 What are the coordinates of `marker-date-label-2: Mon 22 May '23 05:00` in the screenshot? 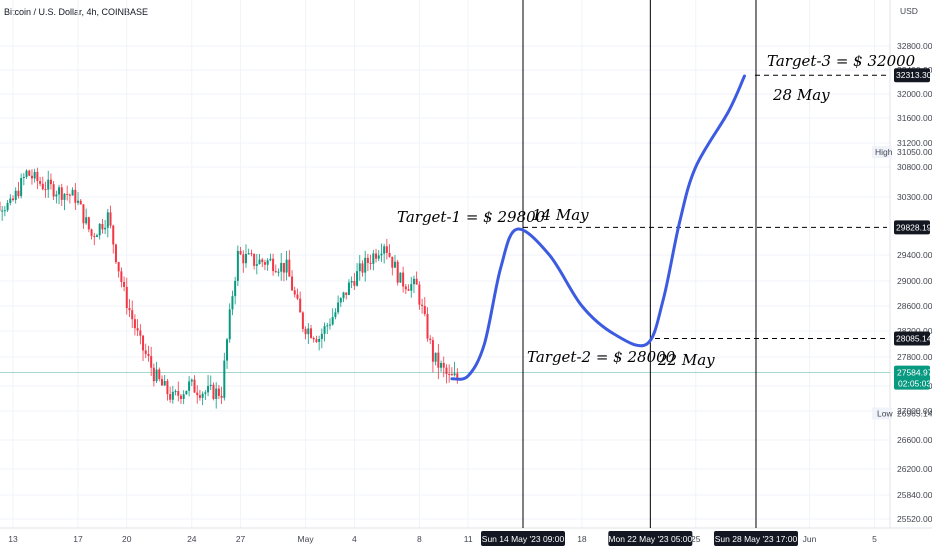 It's located at (650, 539).